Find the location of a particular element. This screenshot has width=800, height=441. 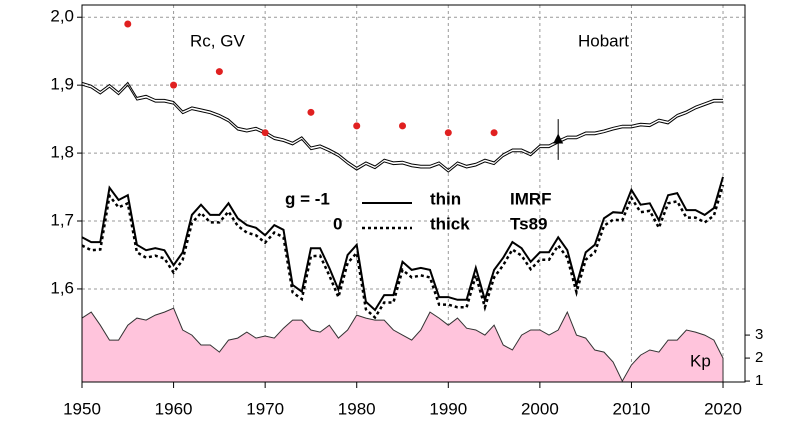

legend-text: IMRF is located at coordinates (531, 198).